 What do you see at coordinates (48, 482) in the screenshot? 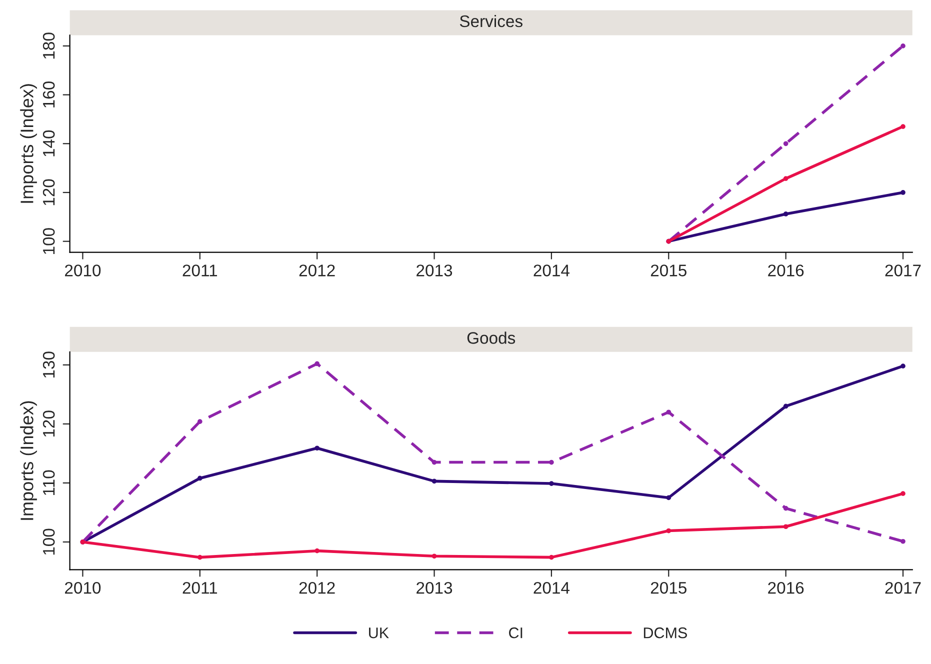
I see `y-tick-label: 110` at bounding box center [48, 482].